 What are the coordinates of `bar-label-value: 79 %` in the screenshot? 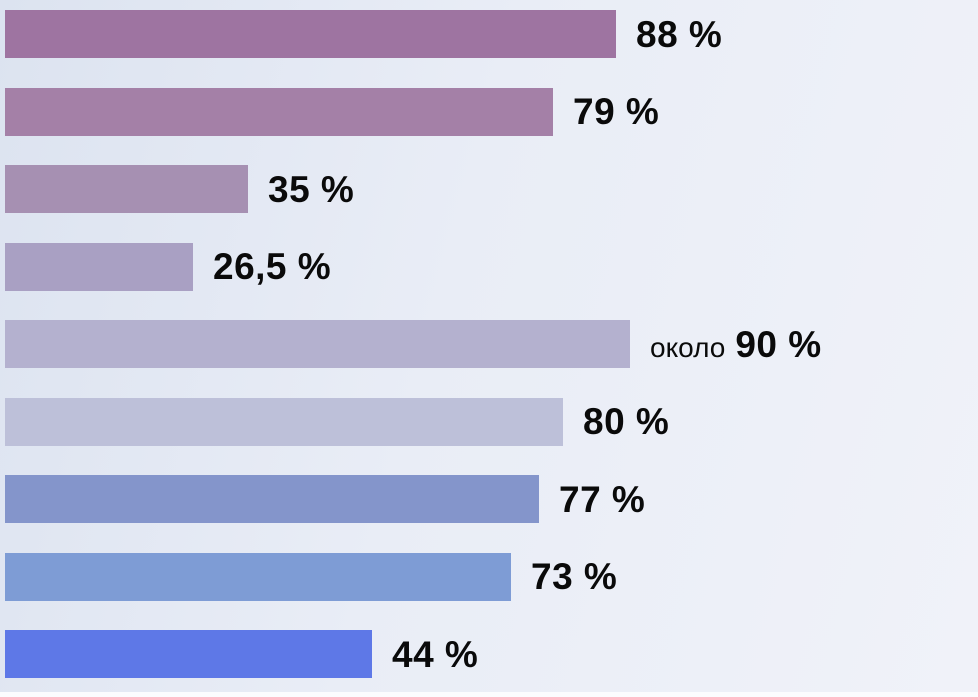 It's located at (616, 111).